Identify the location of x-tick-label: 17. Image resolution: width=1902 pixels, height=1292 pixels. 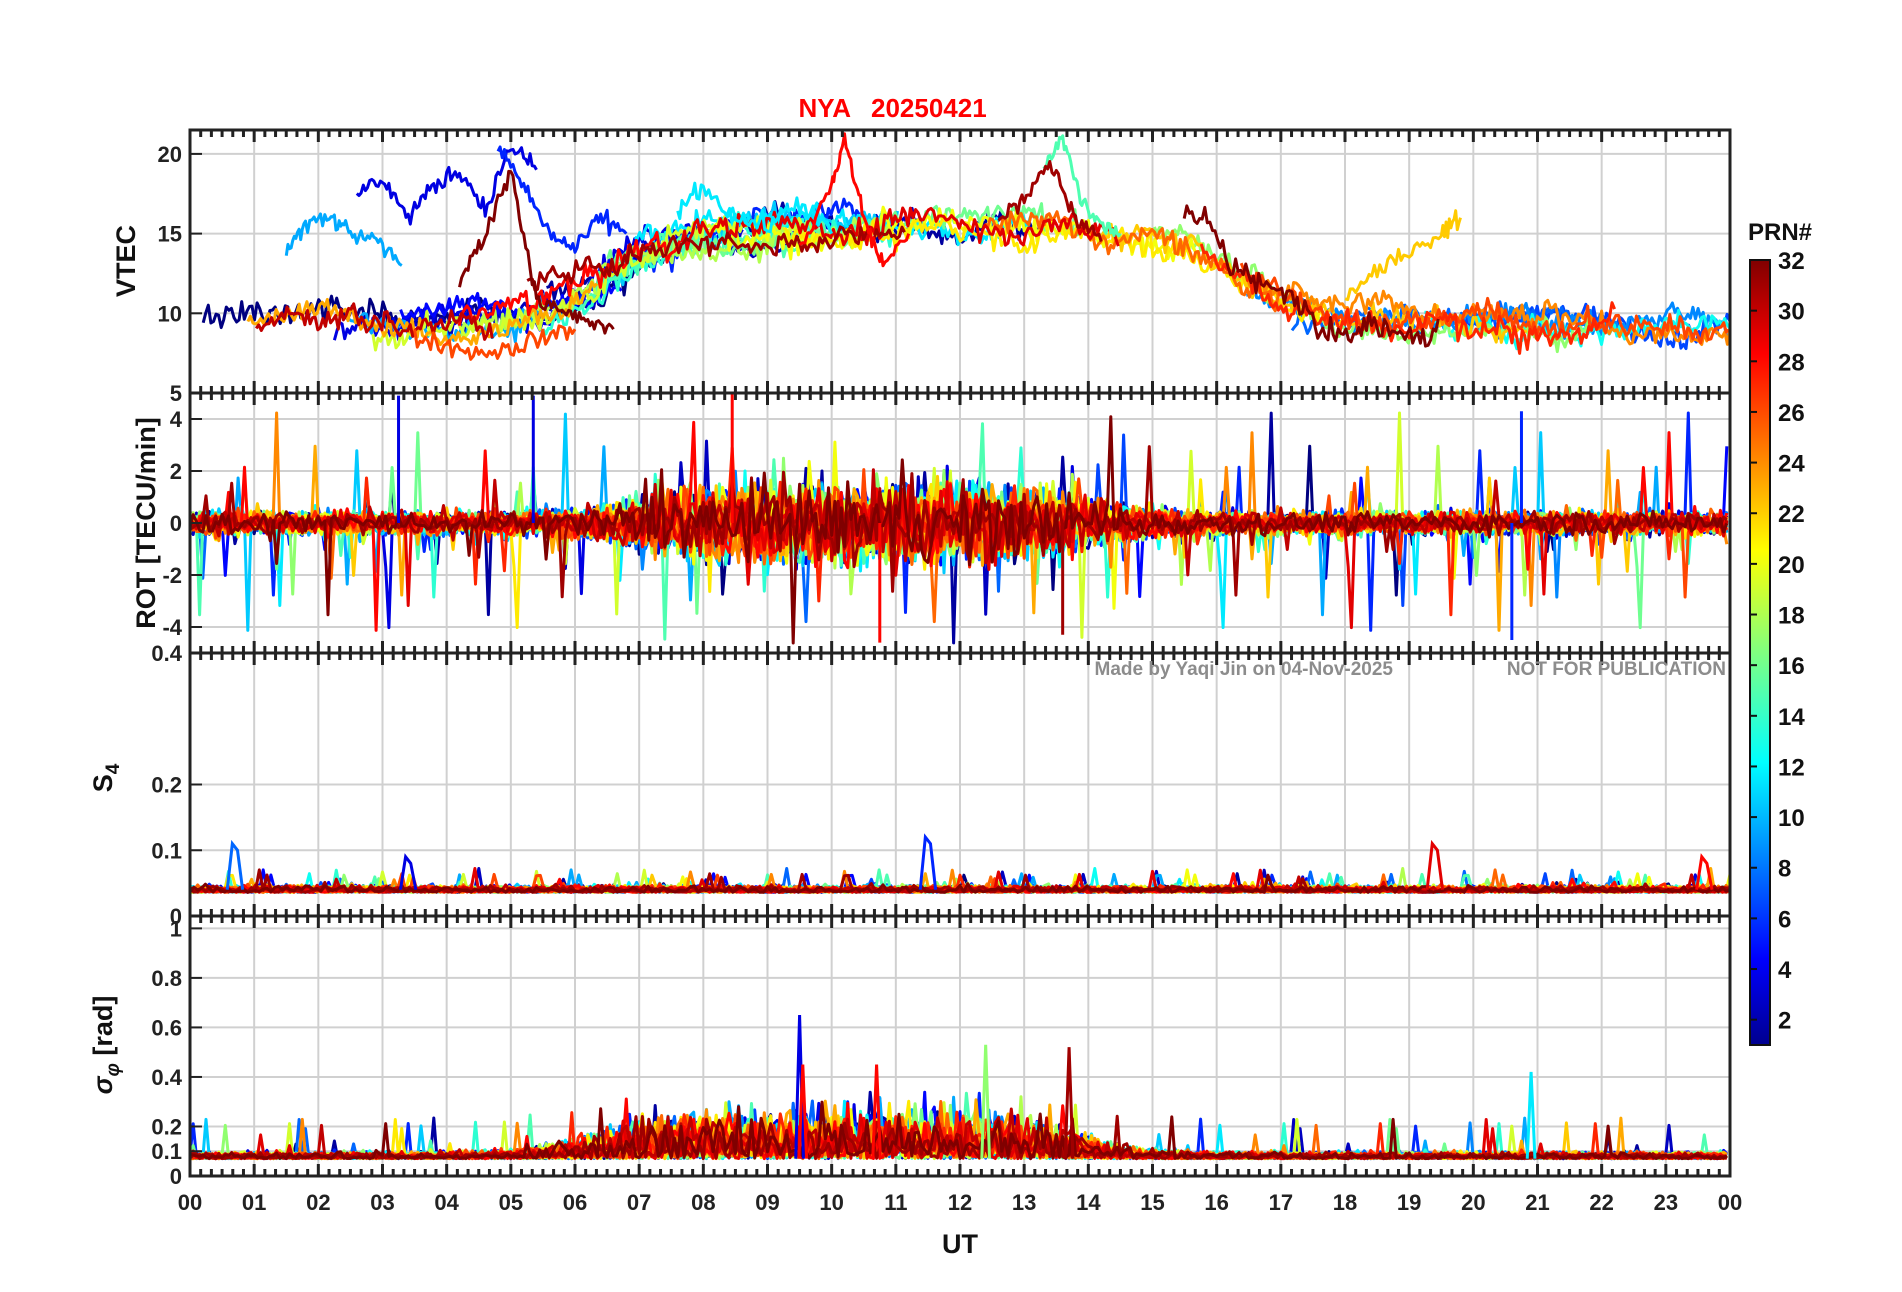
(1281, 1202).